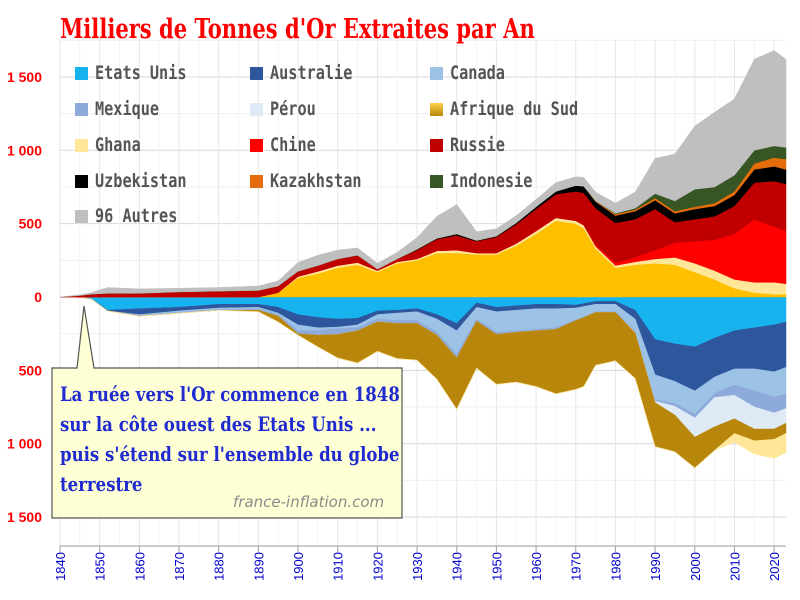 This screenshot has width=800, height=600. I want to click on x-tick-label: 2020, so click(774, 566).